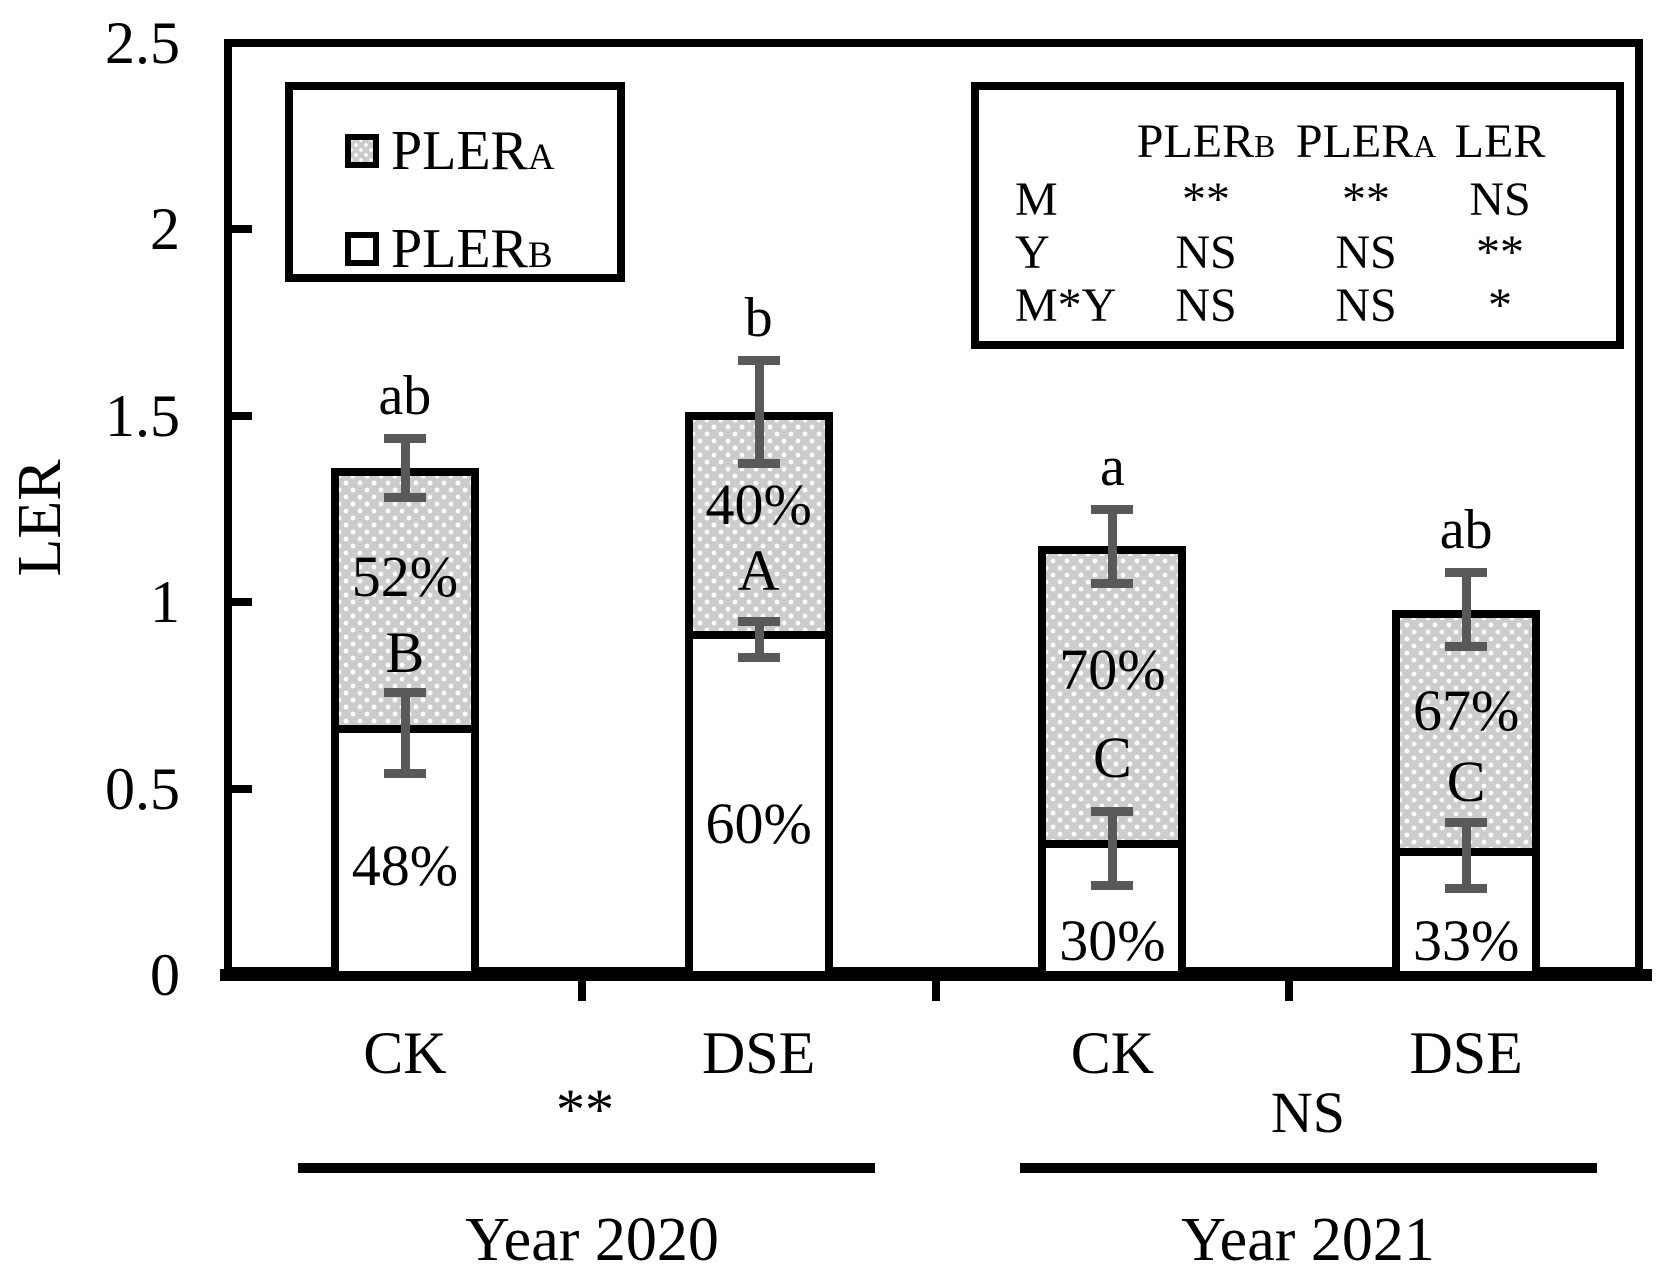 This screenshot has height=1288, width=1680. Describe the element at coordinates (1366, 141) in the screenshot. I see `anova-col-header: PLERA` at that location.